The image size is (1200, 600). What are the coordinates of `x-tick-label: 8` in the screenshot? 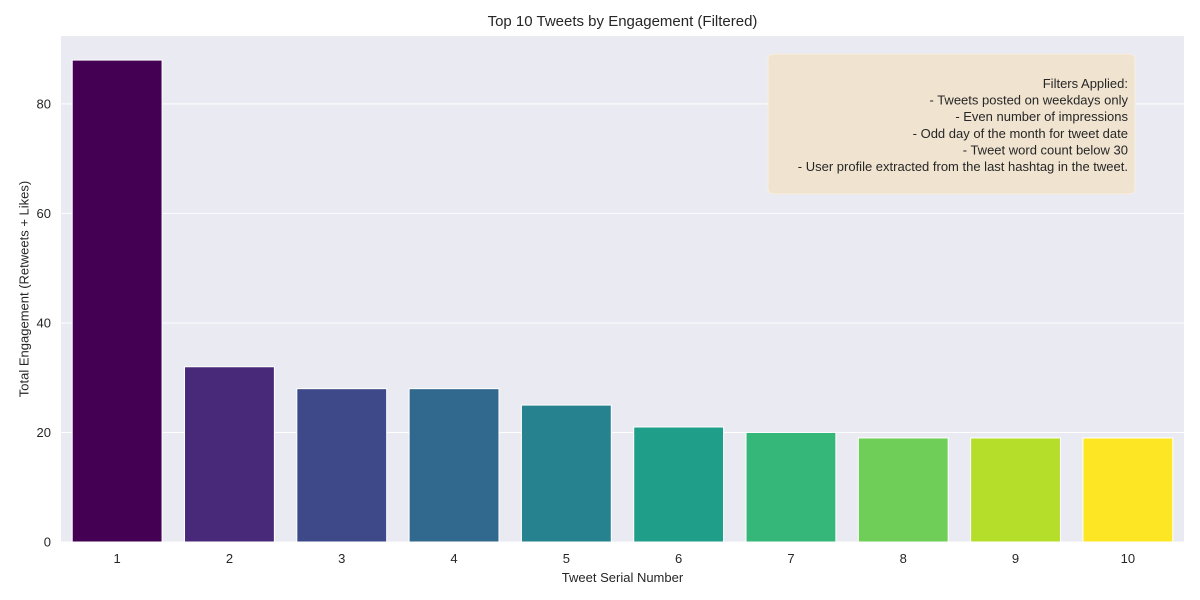 It's located at (903, 558).